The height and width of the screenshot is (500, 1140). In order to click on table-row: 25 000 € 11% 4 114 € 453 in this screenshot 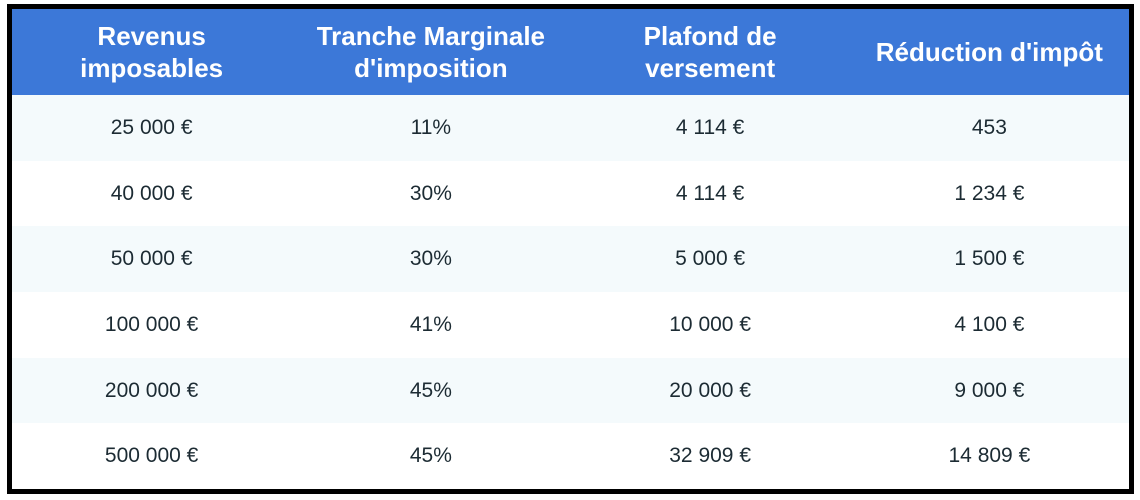, I will do `click(570, 128)`.